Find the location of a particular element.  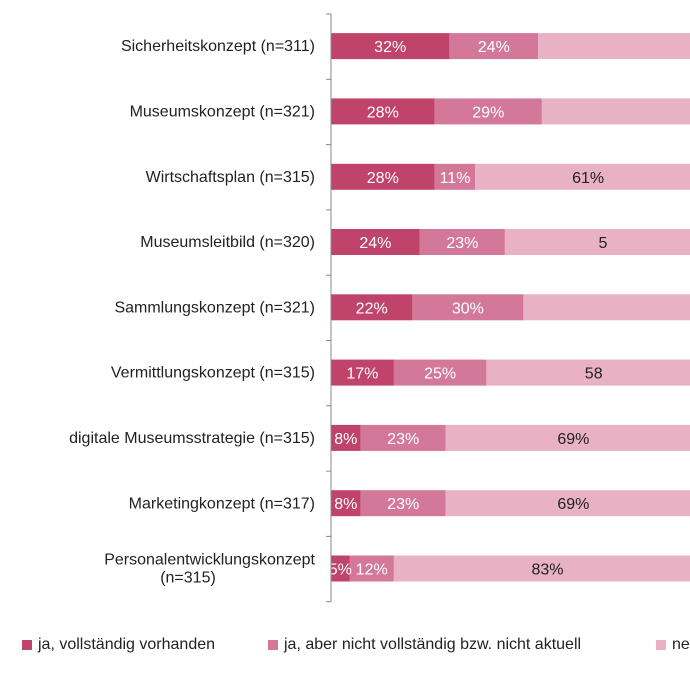

data-label: 17% is located at coordinates (362, 374).